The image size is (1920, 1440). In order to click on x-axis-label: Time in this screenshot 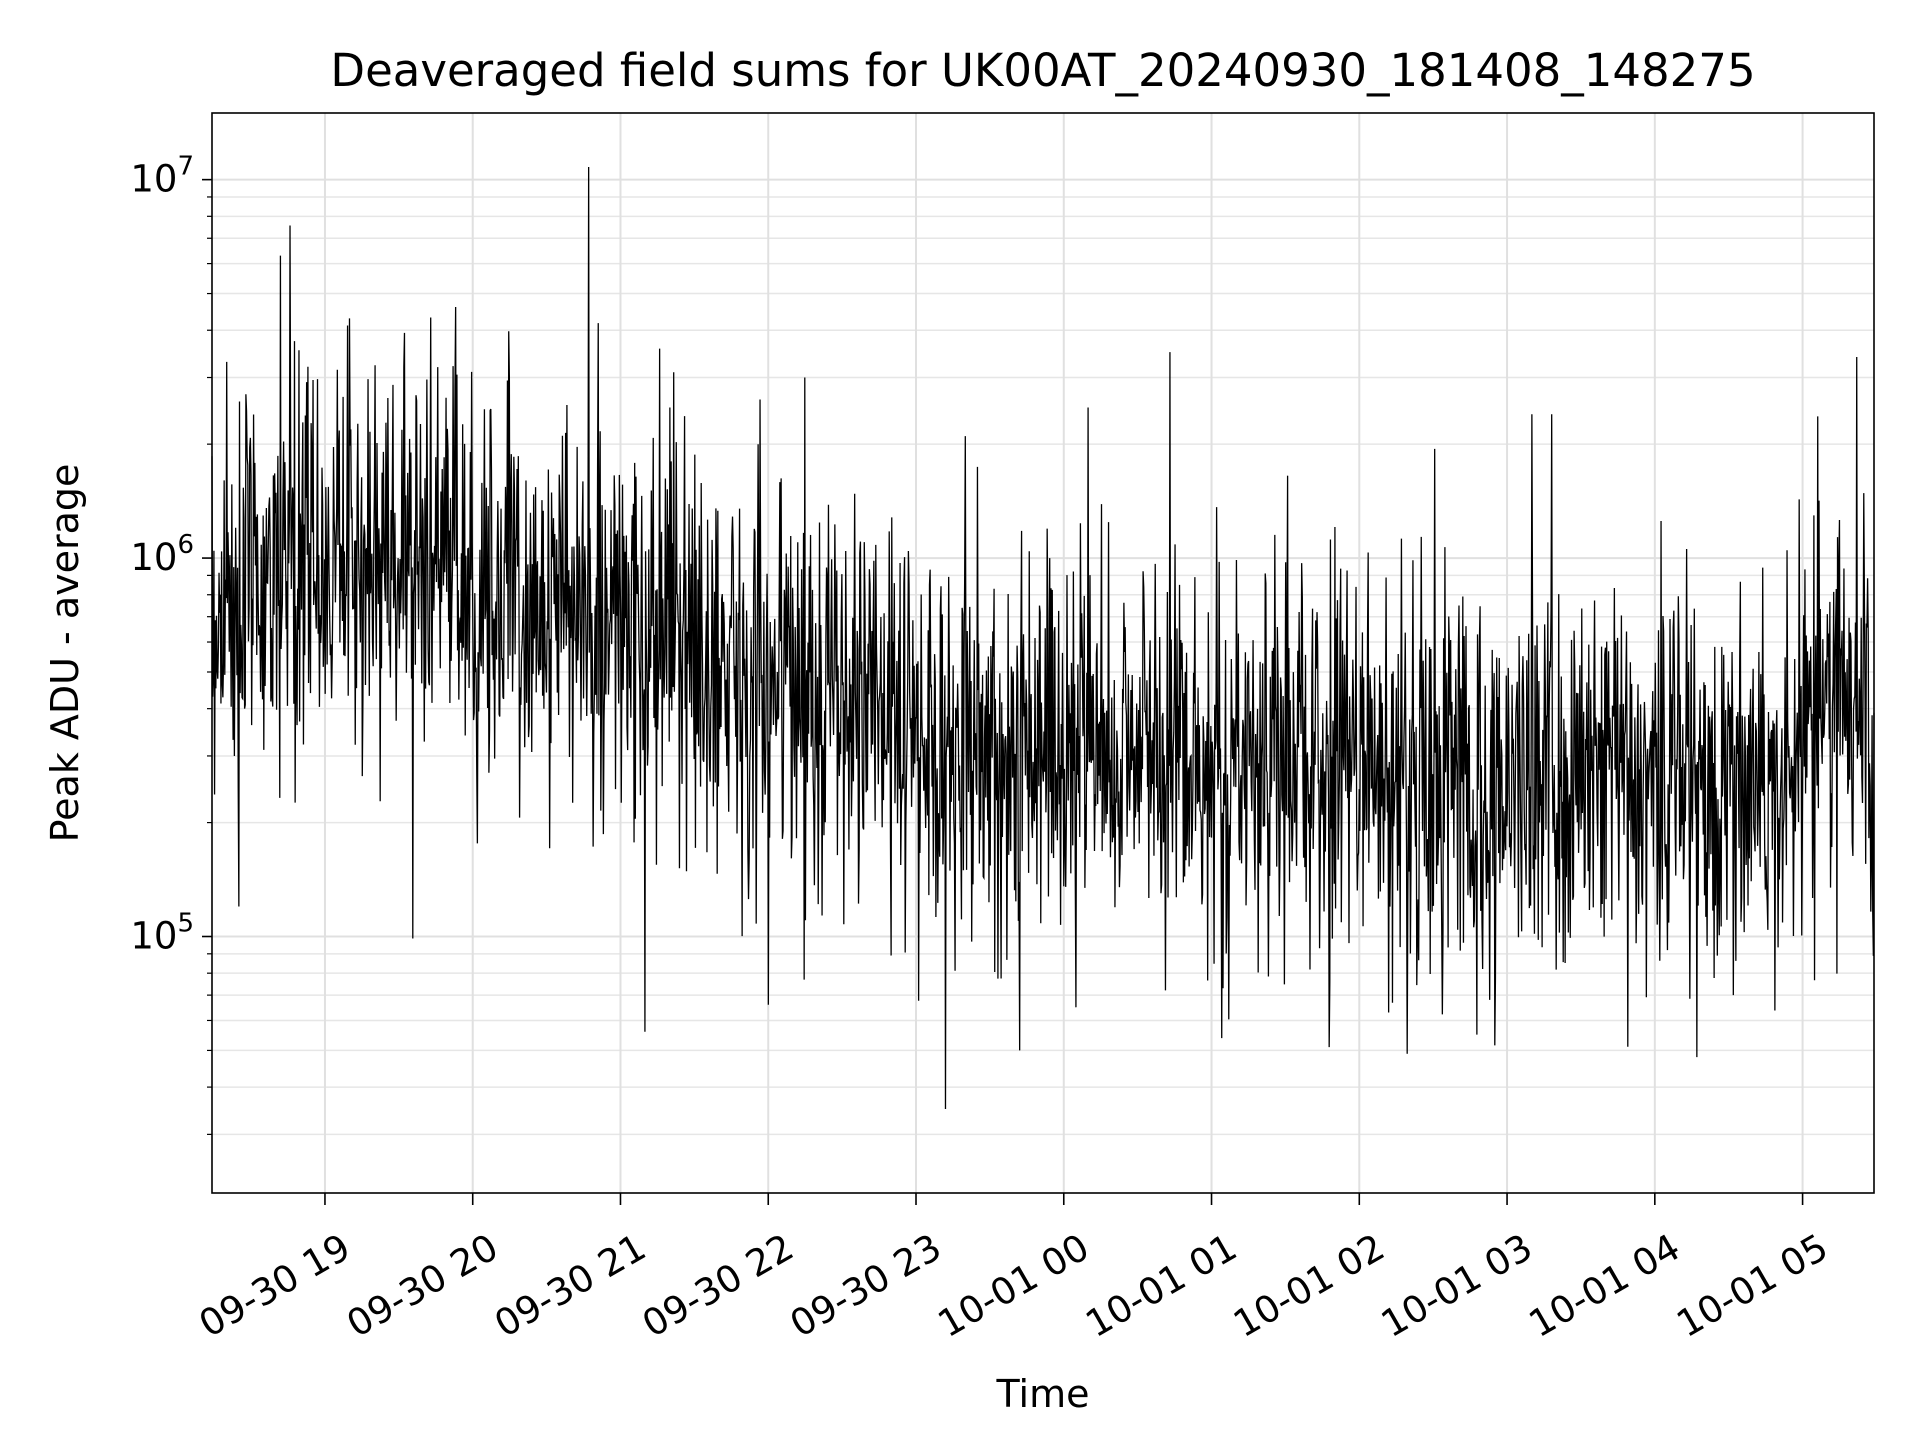, I will do `click(1043, 1394)`.